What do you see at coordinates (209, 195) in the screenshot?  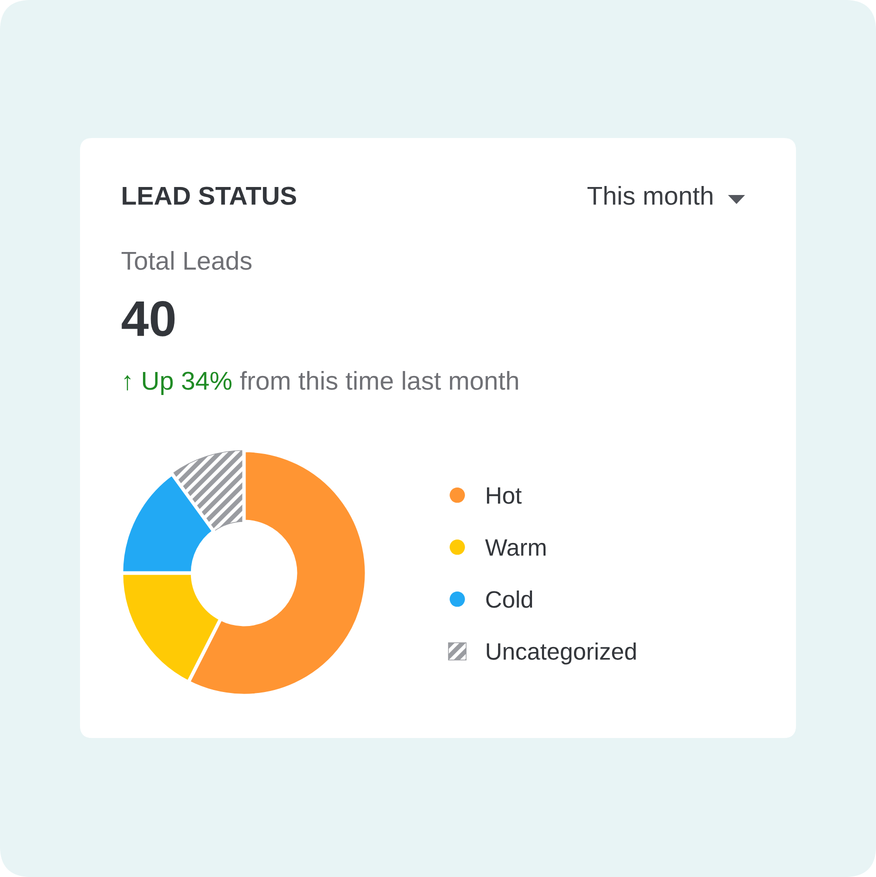 I see `chart-title: LEAD STATUS` at bounding box center [209, 195].